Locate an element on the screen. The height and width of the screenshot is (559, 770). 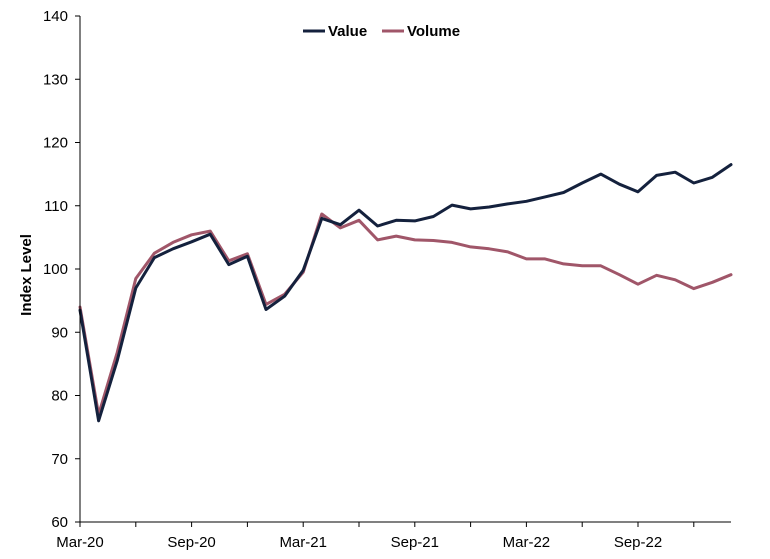
x-tick-label: Sep-20 is located at coordinates (191, 542).